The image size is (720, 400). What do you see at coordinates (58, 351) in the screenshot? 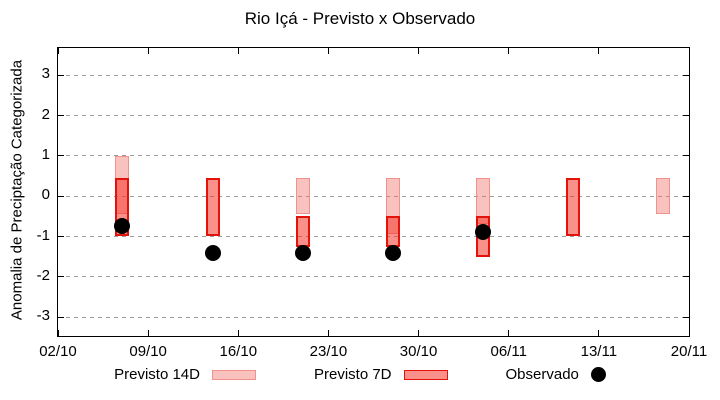
I see `x-tick-label: 02/10` at bounding box center [58, 351].